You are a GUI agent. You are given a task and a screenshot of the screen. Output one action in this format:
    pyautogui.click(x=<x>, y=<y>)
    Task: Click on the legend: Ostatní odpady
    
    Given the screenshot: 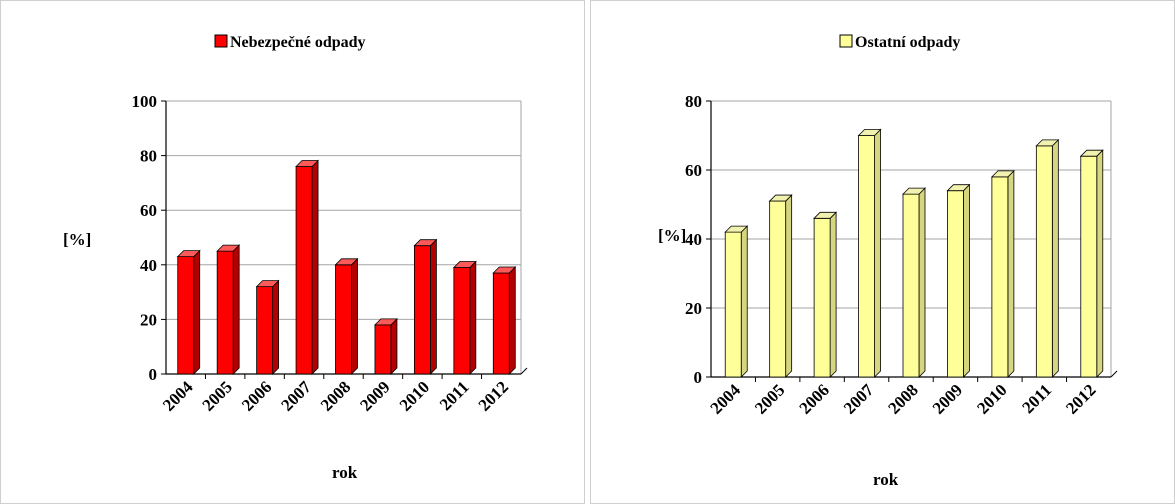 What is the action you would take?
    pyautogui.click(x=899, y=42)
    